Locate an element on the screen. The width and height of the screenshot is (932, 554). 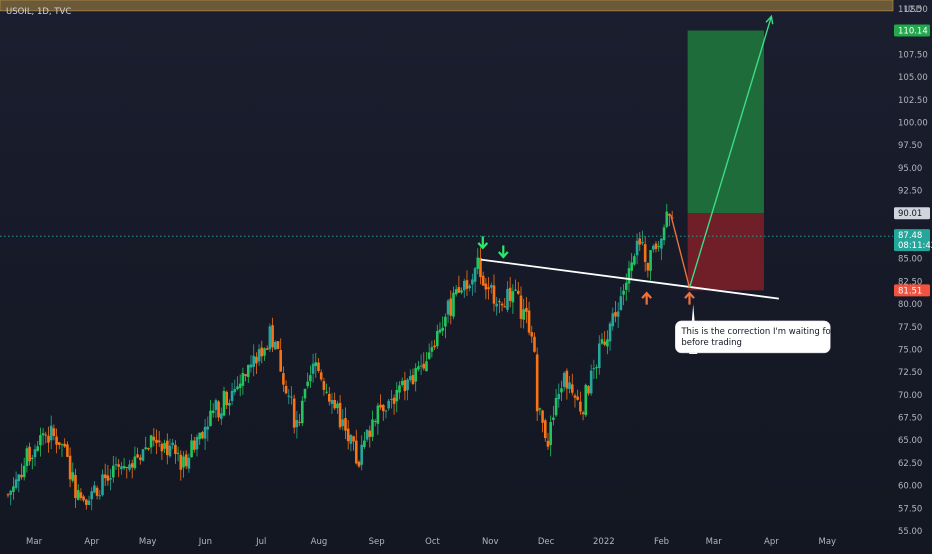
arrow-up-icon is located at coordinates (646, 298).